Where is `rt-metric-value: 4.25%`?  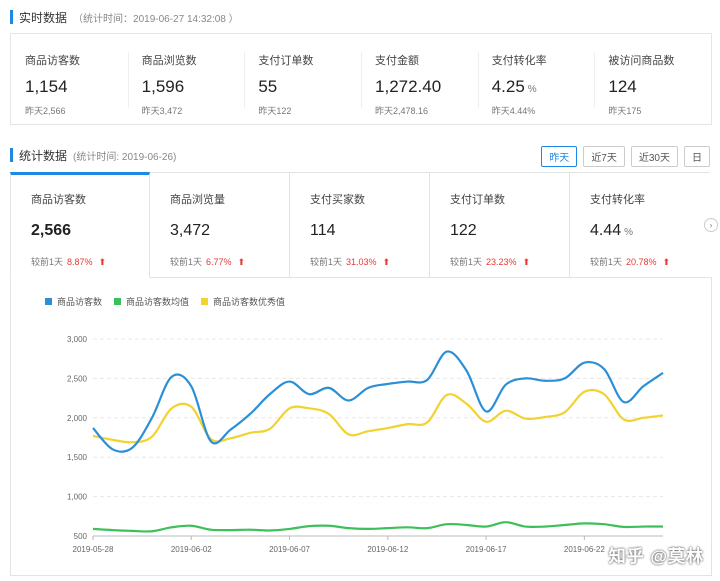 rt-metric-value: 4.25% is located at coordinates (514, 86).